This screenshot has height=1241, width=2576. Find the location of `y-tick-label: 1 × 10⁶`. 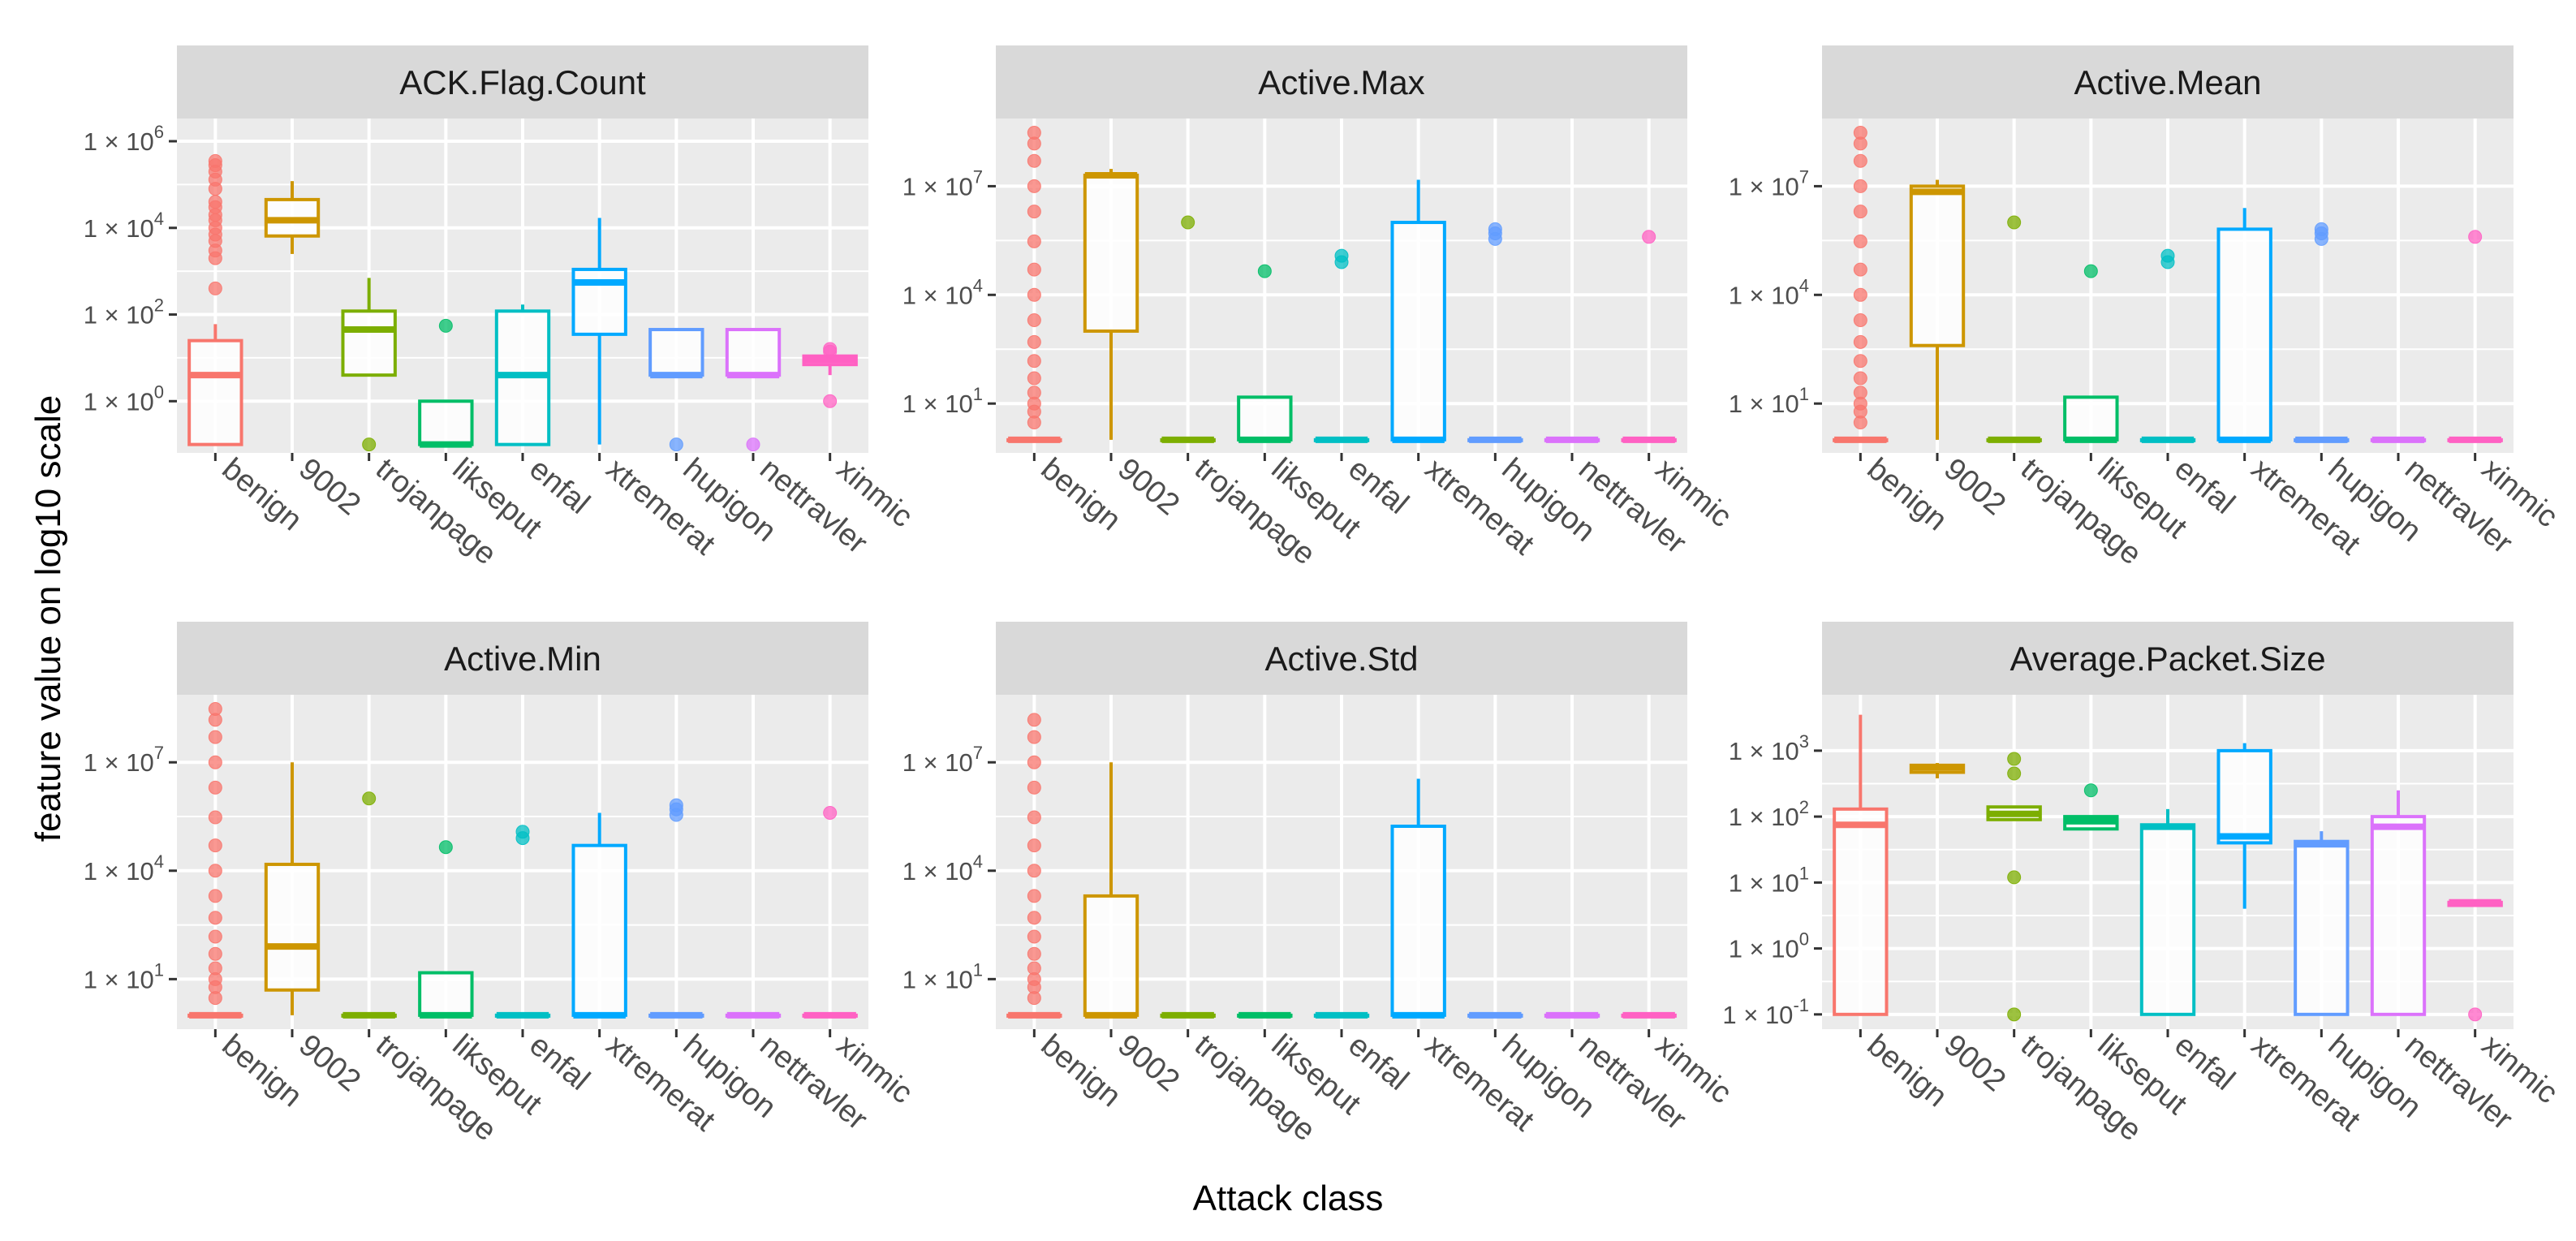

y-tick-label: 1 × 10⁶ is located at coordinates (124, 139).